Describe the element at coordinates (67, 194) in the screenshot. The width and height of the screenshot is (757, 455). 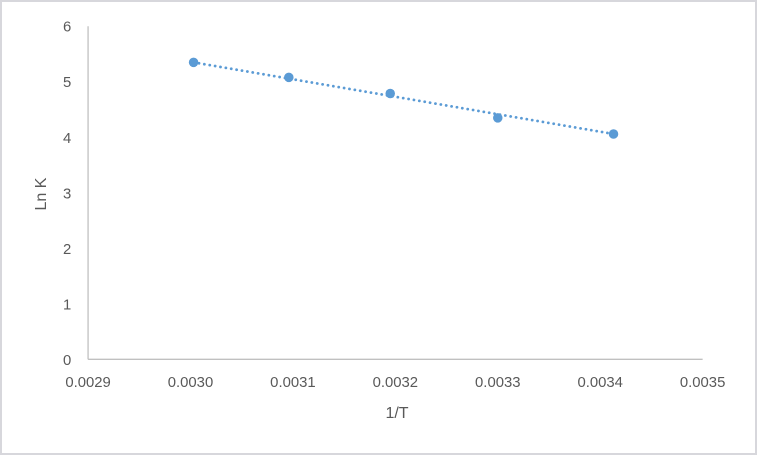
I see `y-tick-label: 3` at that location.